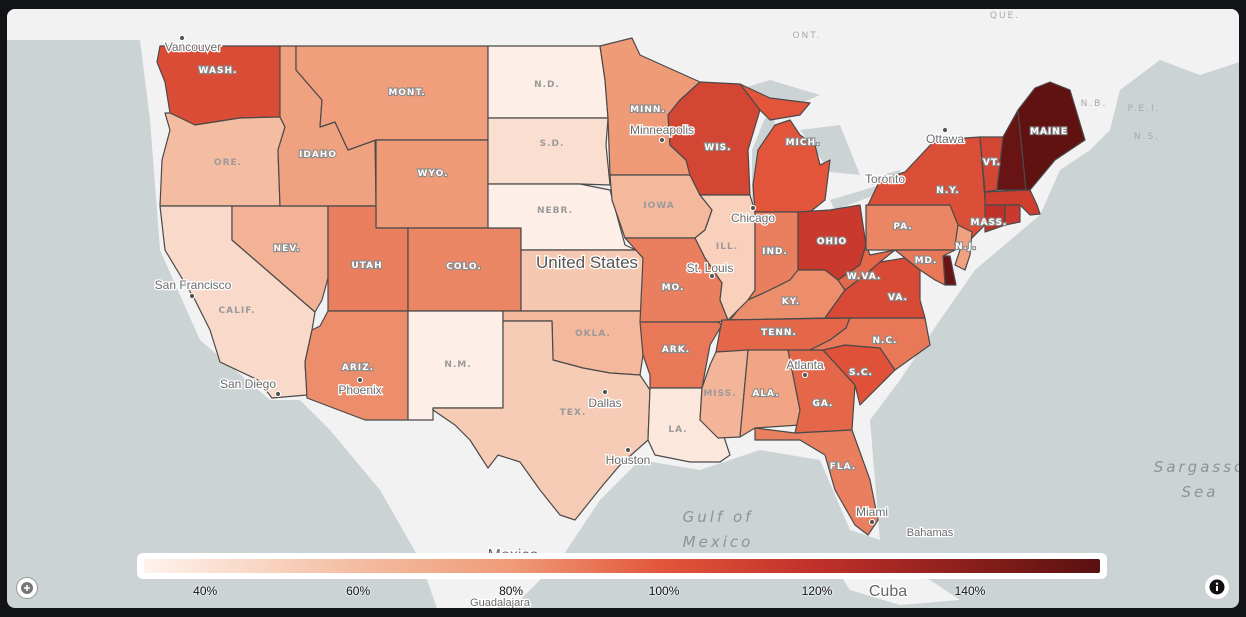 The width and height of the screenshot is (1246, 617). What do you see at coordinates (205, 591) in the screenshot?
I see `legend-tick: 40%` at bounding box center [205, 591].